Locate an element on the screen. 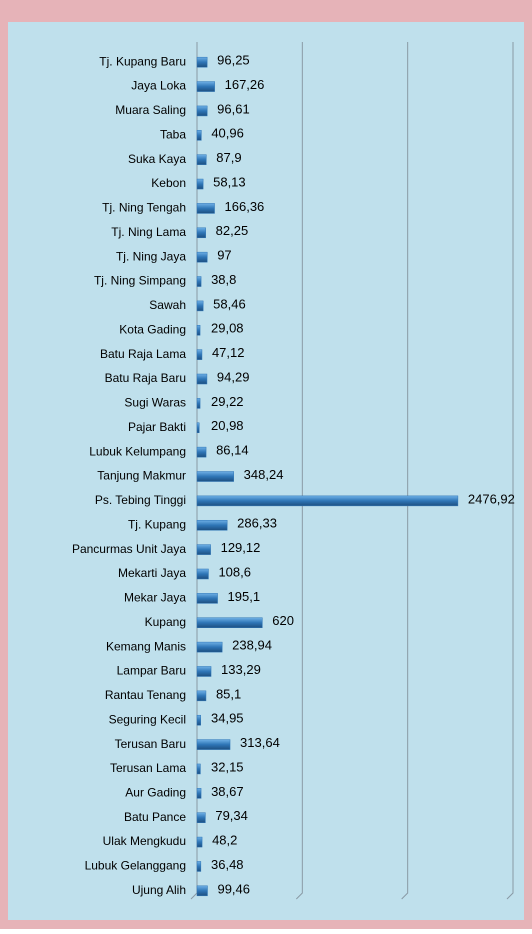 This screenshot has height=934, width=532. y-tick-label: Terusan Lama is located at coordinates (148, 768).